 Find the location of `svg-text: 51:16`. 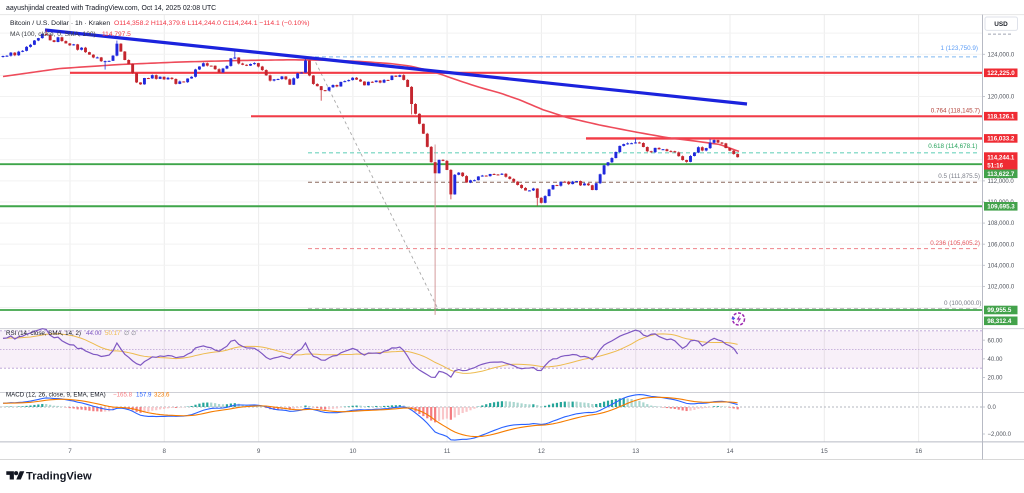

svg-text: 51:16 is located at coordinates (995, 165).